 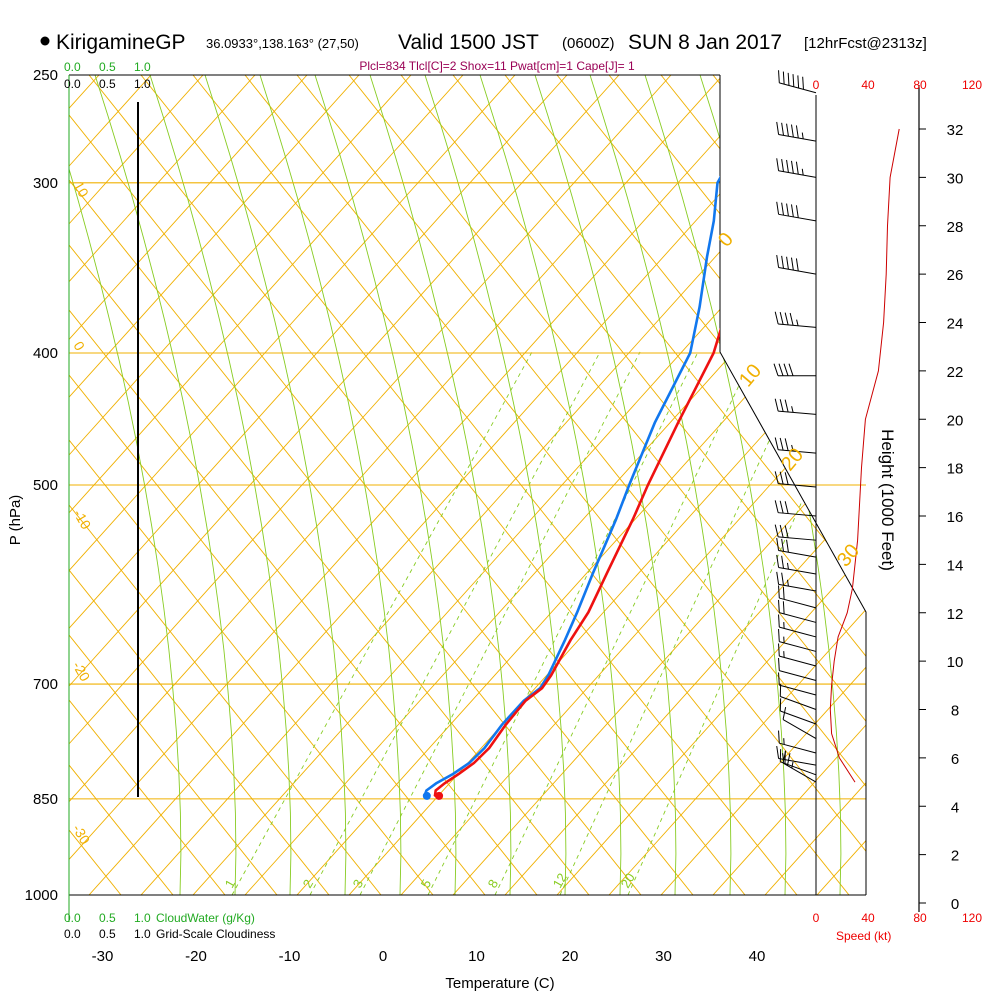 What do you see at coordinates (955, 711) in the screenshot?
I see `height-tick-label: 8` at bounding box center [955, 711].